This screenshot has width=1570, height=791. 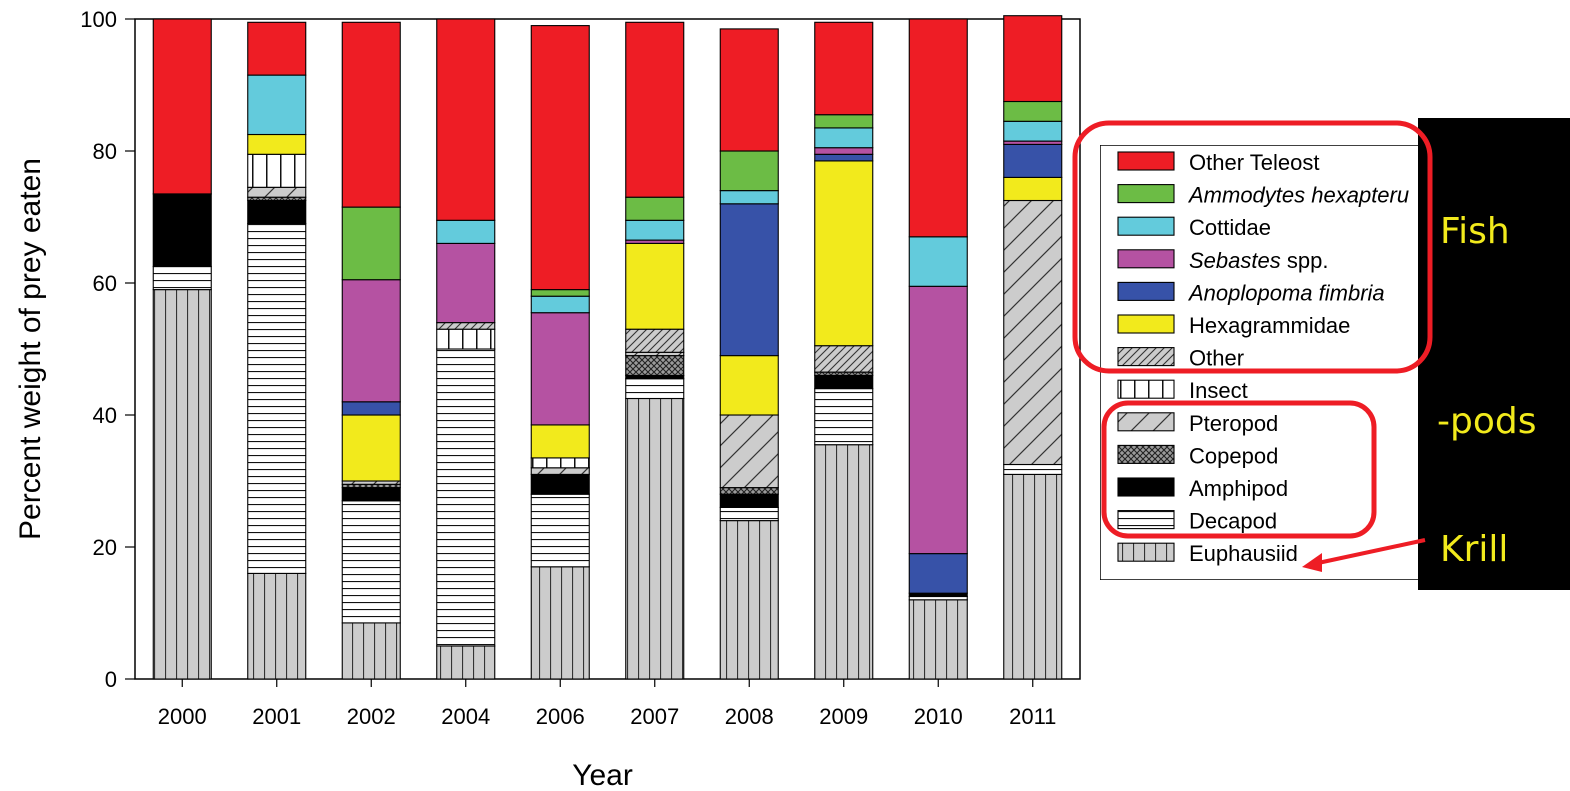 I want to click on bar-segment-2009-hexagrammidae, so click(x=844, y=253).